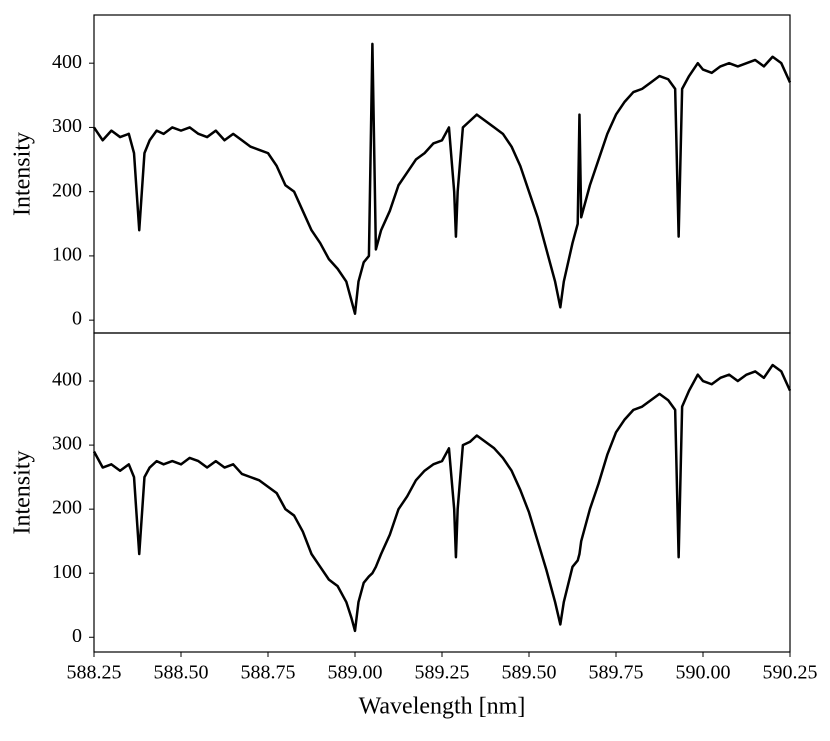 This screenshot has width=830, height=741. I want to click on x-tick-label: 589.25, so click(442, 673).